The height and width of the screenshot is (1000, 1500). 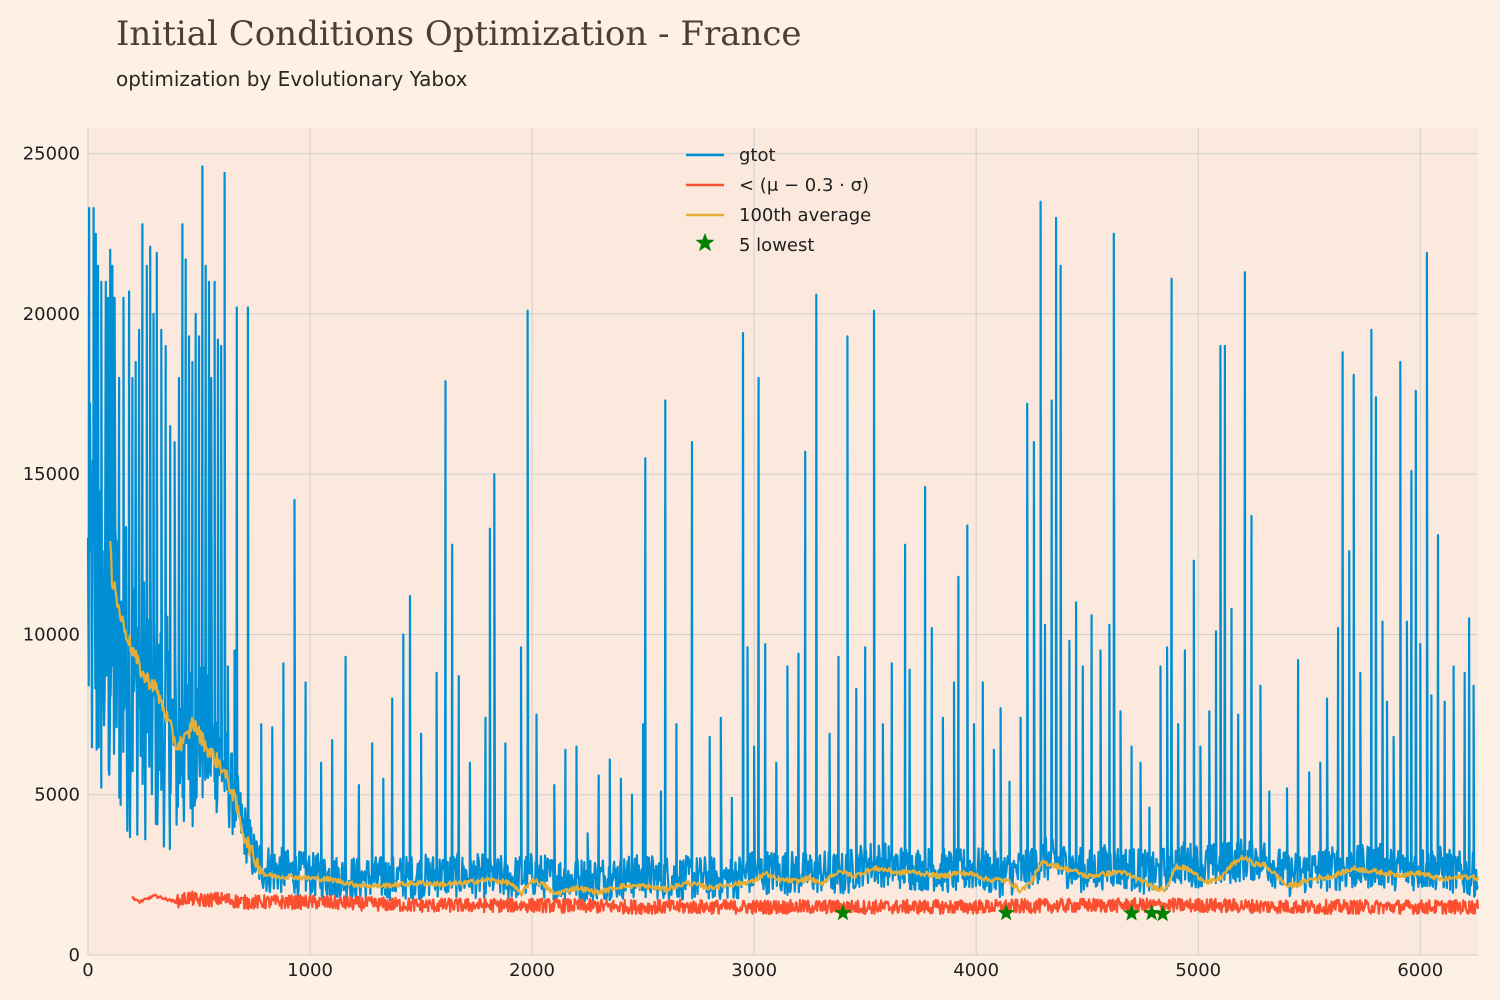 I want to click on x-axis-ticks: 0 1000 2000 3000 4000 5000 6000, so click(x=762, y=970).